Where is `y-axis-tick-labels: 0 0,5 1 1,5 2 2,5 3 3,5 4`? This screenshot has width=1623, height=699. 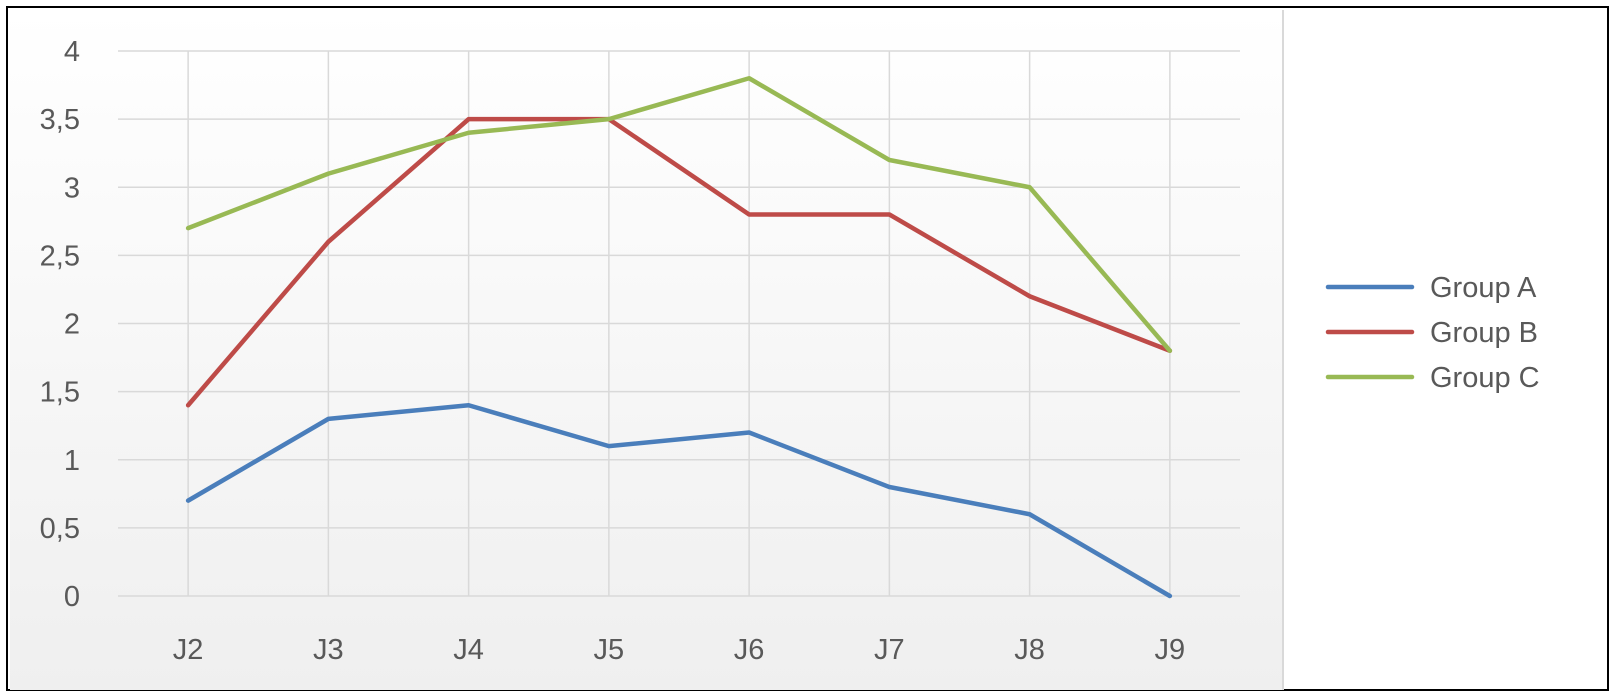
y-axis-tick-labels: 0 0,5 1 1,5 2 2,5 3 3,5 4 is located at coordinates (60, 324).